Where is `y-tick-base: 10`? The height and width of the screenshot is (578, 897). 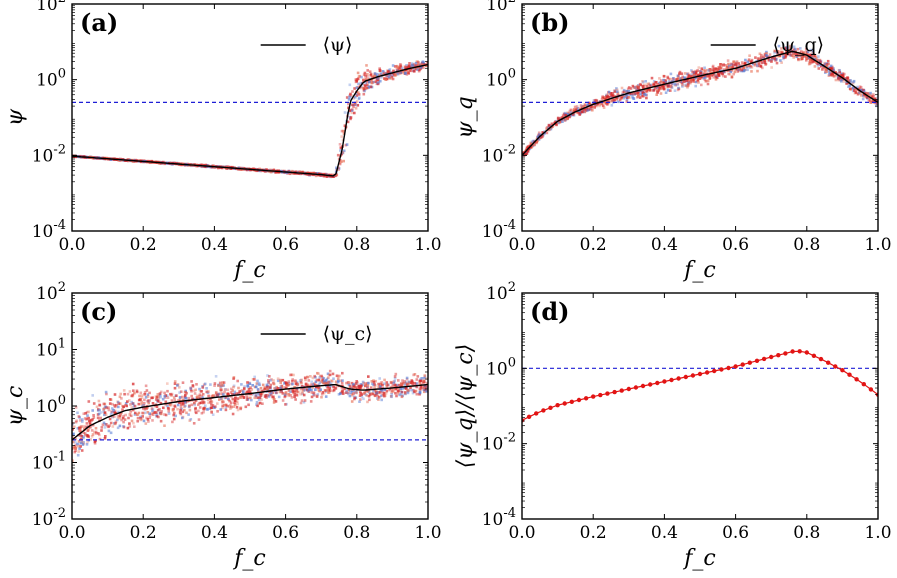 y-tick-base: 10 is located at coordinates (493, 520).